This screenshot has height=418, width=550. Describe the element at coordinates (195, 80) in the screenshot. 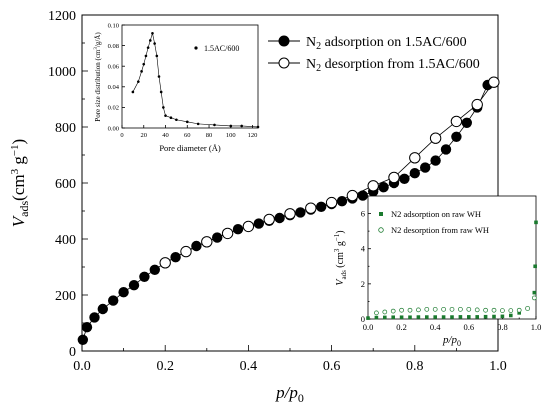

I see `series-line` at that location.